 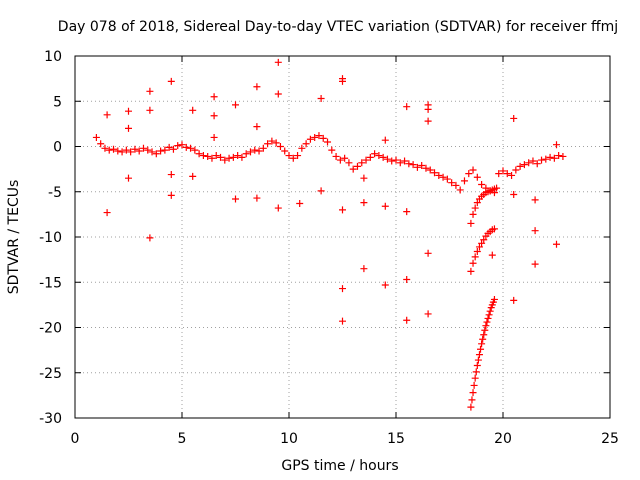 I want to click on x-tick-label: 20, so click(x=503, y=439).